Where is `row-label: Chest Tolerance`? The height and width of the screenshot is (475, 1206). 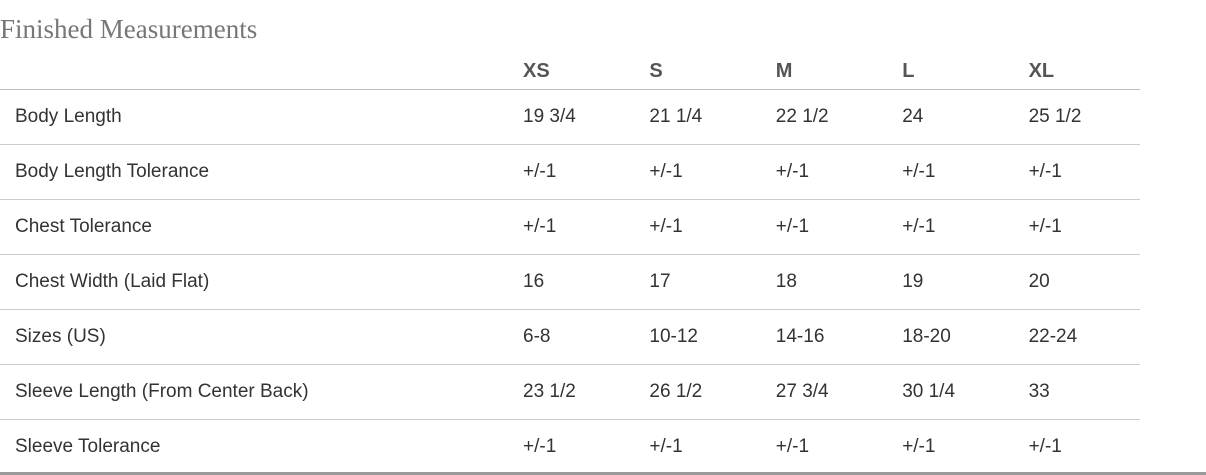
row-label: Chest Tolerance is located at coordinates (254, 226).